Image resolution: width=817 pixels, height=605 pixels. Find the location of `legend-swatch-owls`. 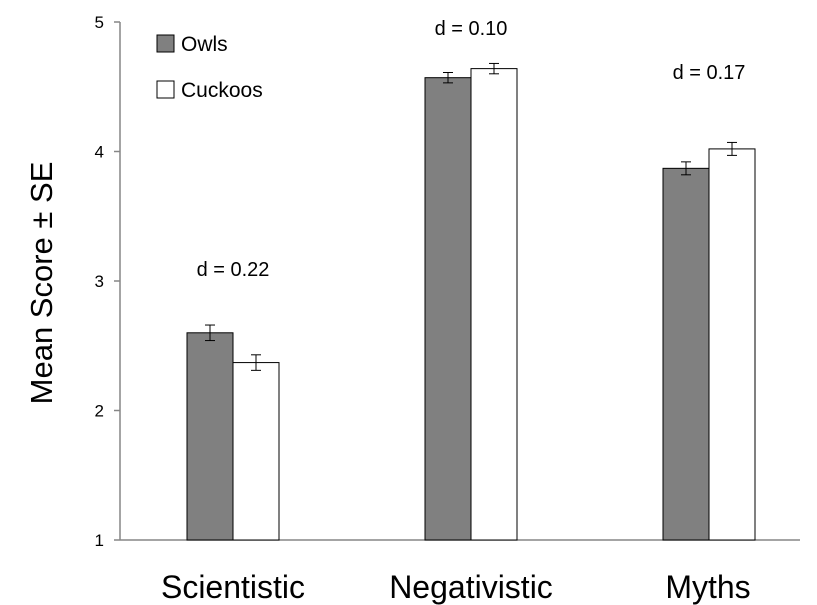

legend-swatch-owls is located at coordinates (165, 43).